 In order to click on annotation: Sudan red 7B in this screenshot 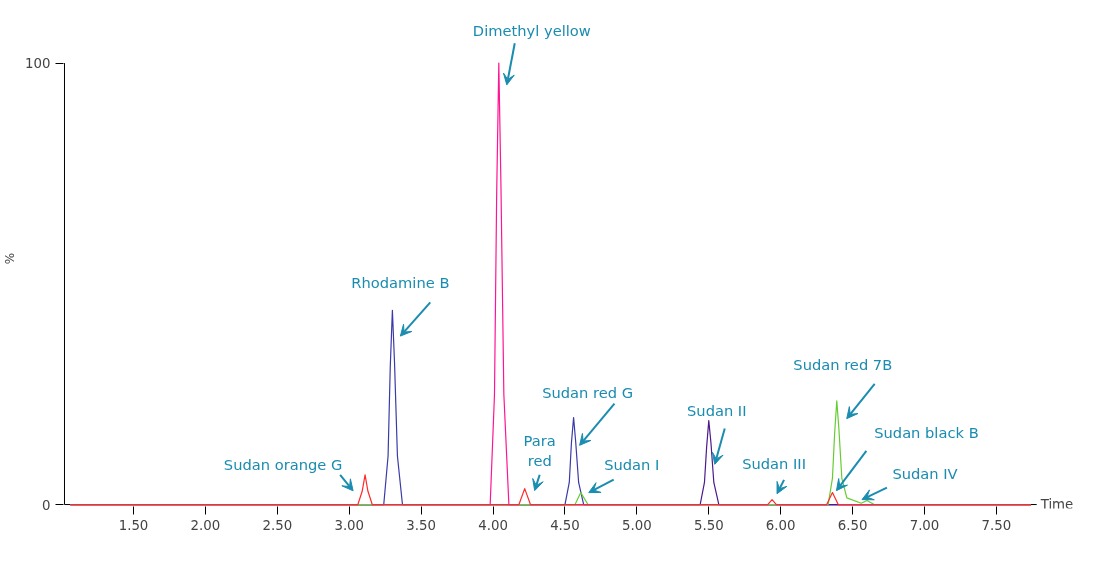, I will do `click(843, 365)`.